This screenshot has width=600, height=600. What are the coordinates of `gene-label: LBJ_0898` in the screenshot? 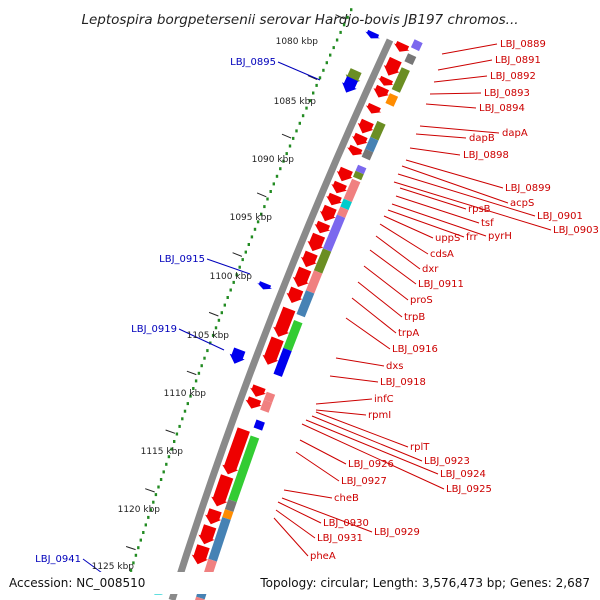 It's located at (486, 155).